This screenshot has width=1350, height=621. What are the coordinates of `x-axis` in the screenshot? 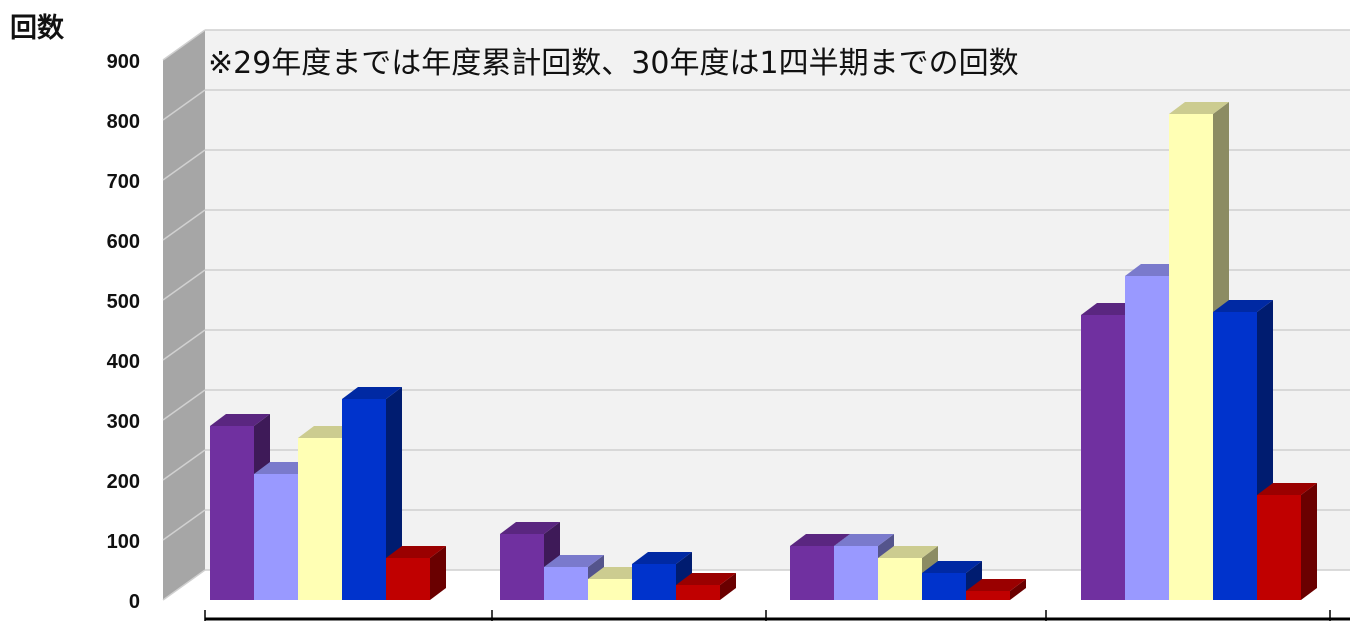 It's located at (777, 615).